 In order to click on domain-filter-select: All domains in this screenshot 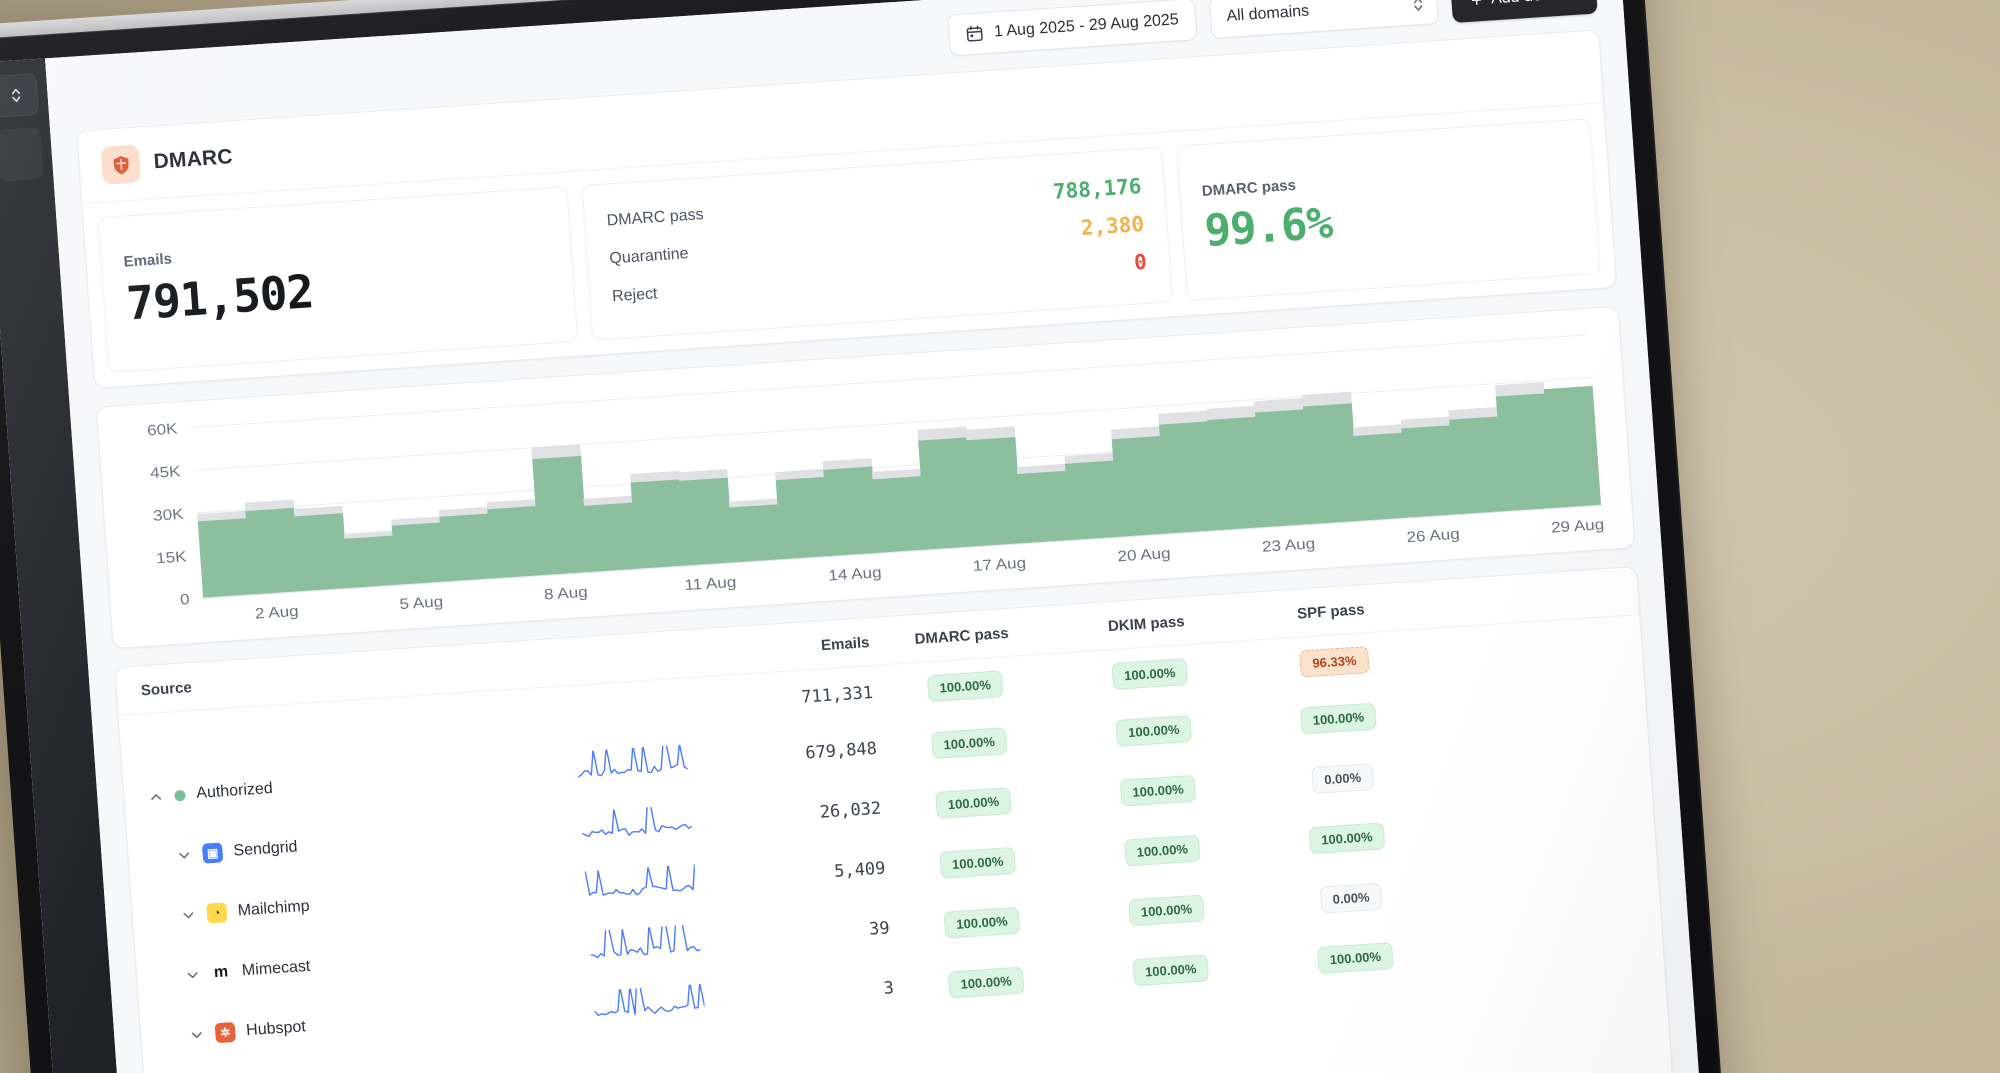, I will do `click(1323, 20)`.